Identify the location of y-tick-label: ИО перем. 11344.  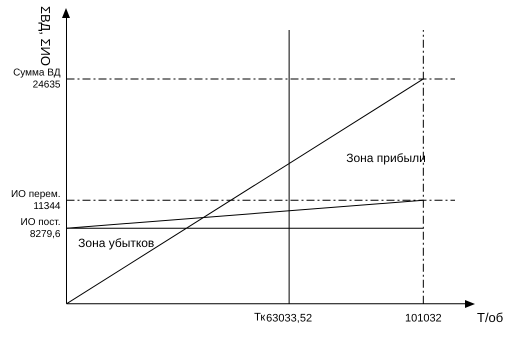
(35, 200).